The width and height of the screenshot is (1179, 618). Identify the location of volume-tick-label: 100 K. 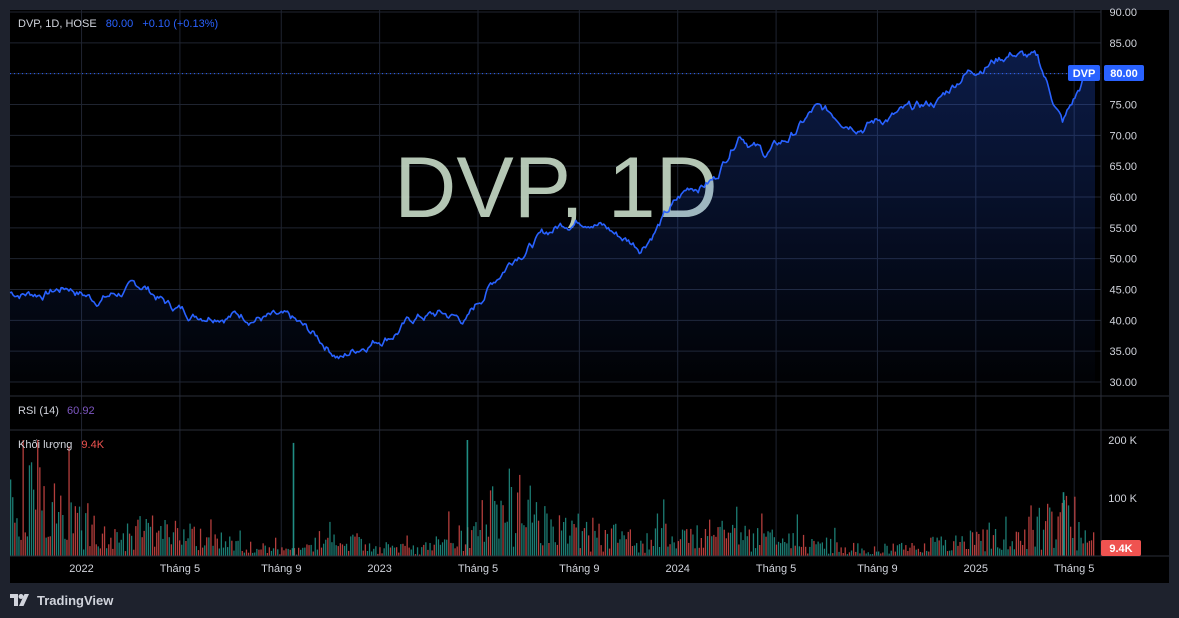
(1122, 499).